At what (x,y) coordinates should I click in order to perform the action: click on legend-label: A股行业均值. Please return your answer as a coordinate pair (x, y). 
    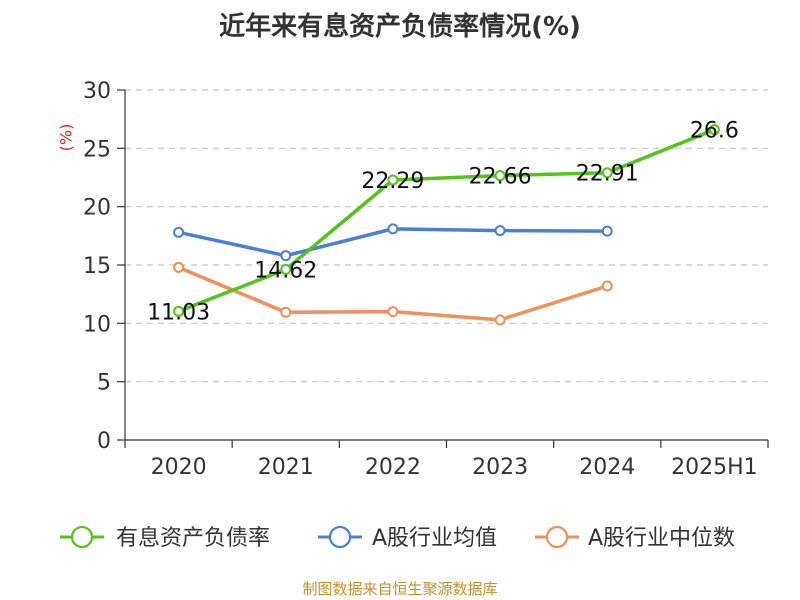
    Looking at the image, I should click on (434, 538).